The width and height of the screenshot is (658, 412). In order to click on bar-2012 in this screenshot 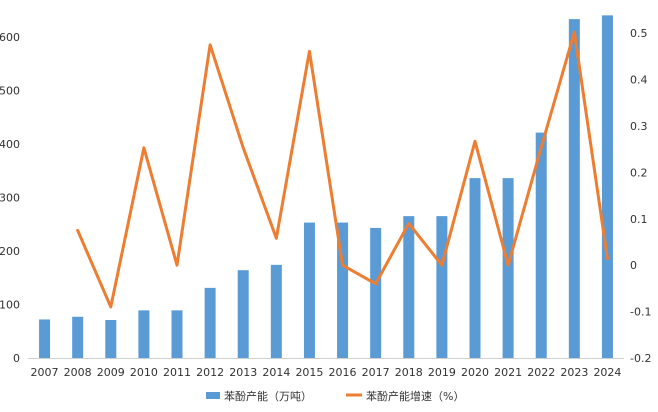, I will do `click(210, 322)`.